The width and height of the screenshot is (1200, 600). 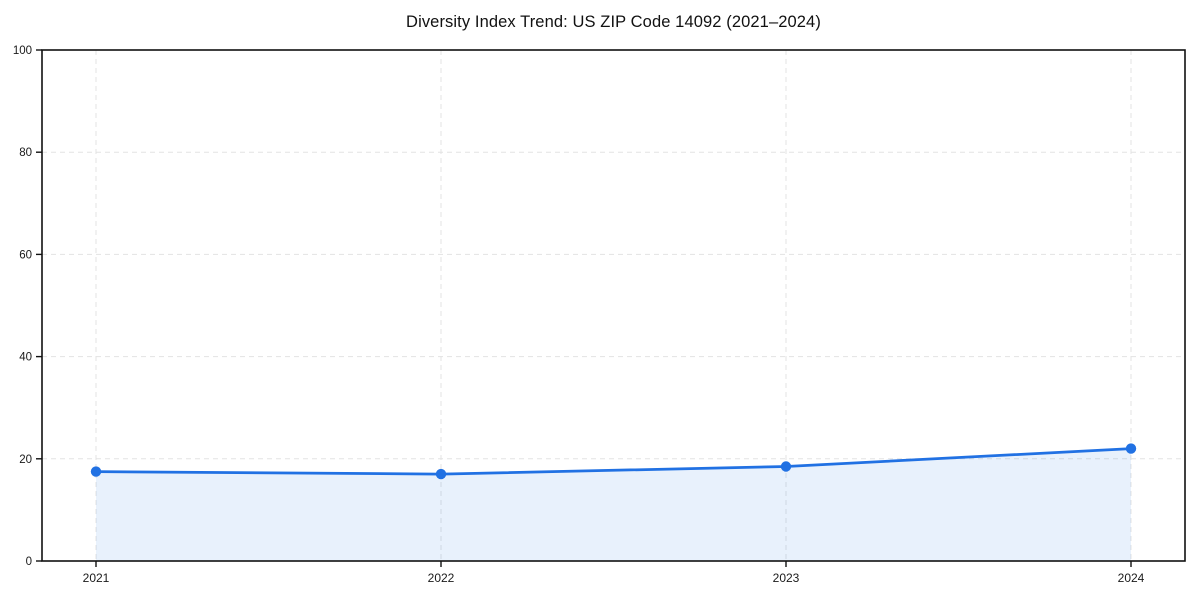 I want to click on x-tick-label: 2024, so click(x=1131, y=578).